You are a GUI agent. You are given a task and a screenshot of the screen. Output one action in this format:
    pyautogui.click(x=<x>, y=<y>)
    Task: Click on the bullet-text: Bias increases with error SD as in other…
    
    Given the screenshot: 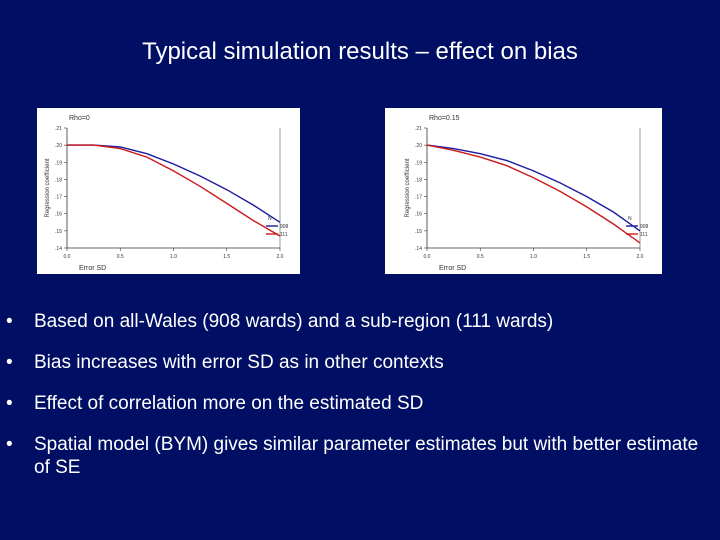 What is the action you would take?
    pyautogui.click(x=239, y=362)
    